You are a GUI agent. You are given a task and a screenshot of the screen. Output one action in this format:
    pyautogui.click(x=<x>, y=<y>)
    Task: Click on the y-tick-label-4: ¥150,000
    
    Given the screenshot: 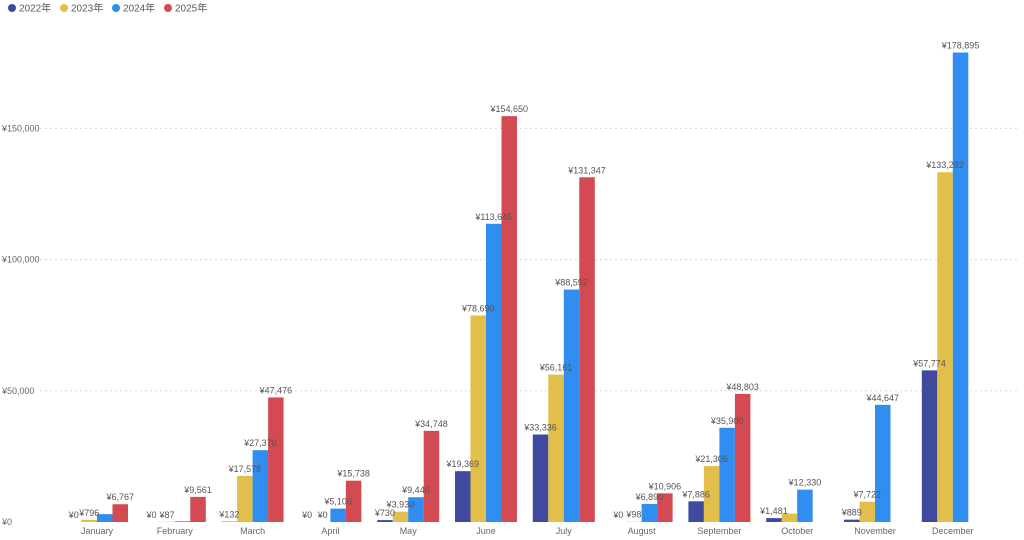 What is the action you would take?
    pyautogui.click(x=20, y=128)
    